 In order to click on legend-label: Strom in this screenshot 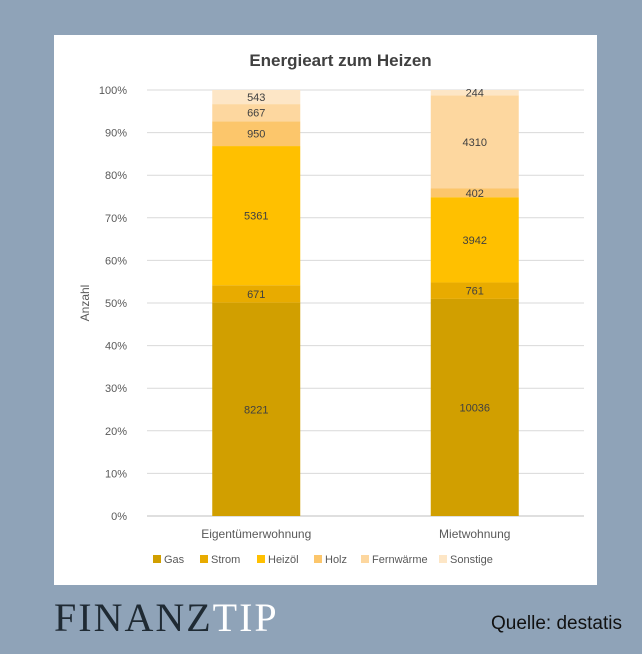, I will do `click(225, 560)`.